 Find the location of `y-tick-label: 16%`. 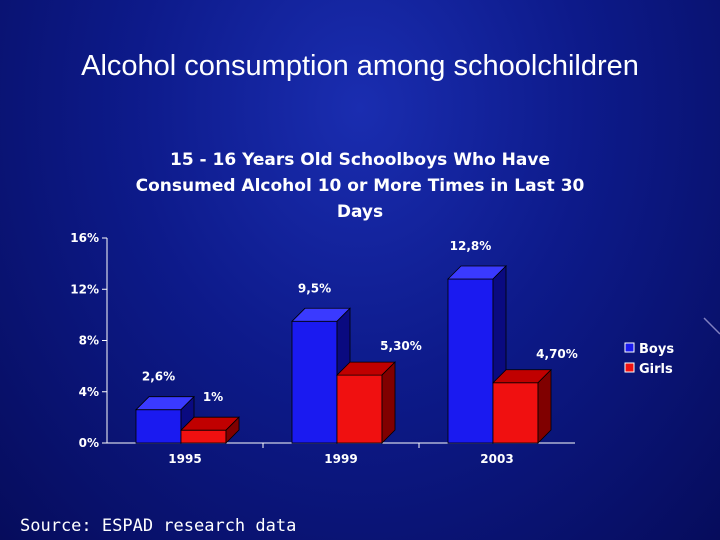

y-tick-label: 16% is located at coordinates (84, 238).